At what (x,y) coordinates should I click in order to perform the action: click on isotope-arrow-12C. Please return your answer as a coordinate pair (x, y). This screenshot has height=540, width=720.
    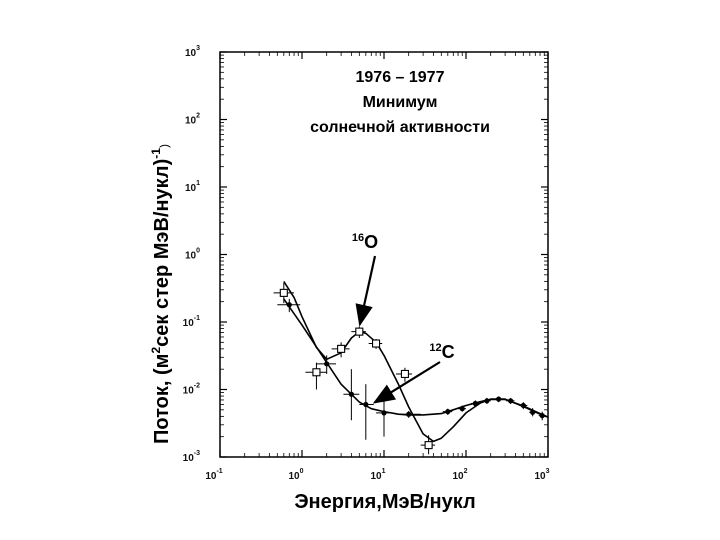
    Looking at the image, I should click on (406, 382).